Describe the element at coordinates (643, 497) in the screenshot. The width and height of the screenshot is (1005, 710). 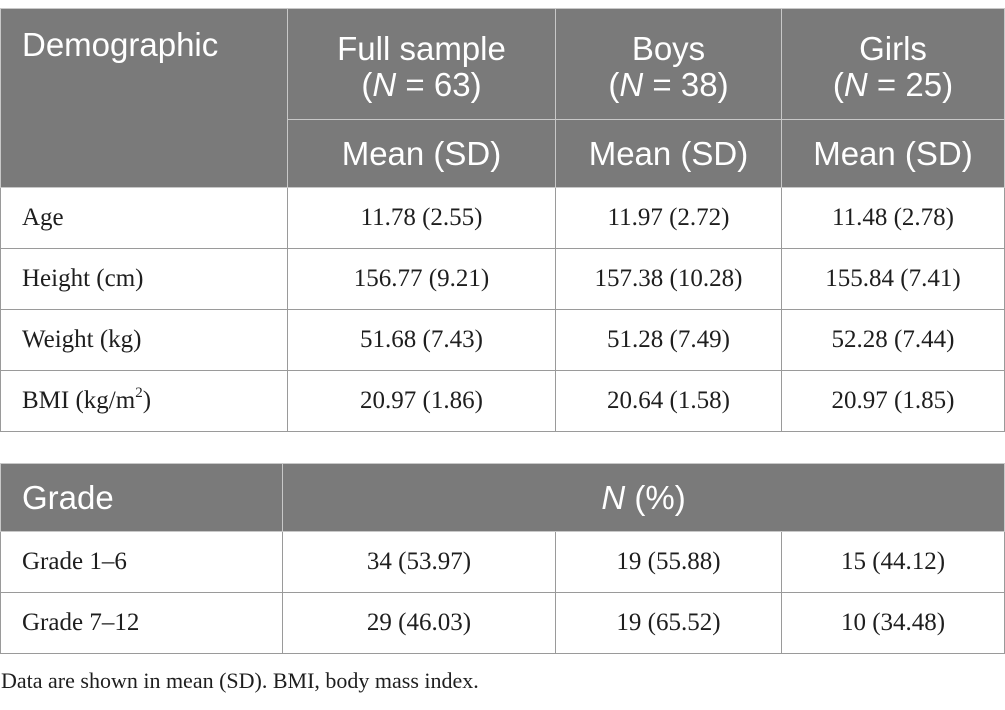
I see `n-percent-column-header: N (%)` at that location.